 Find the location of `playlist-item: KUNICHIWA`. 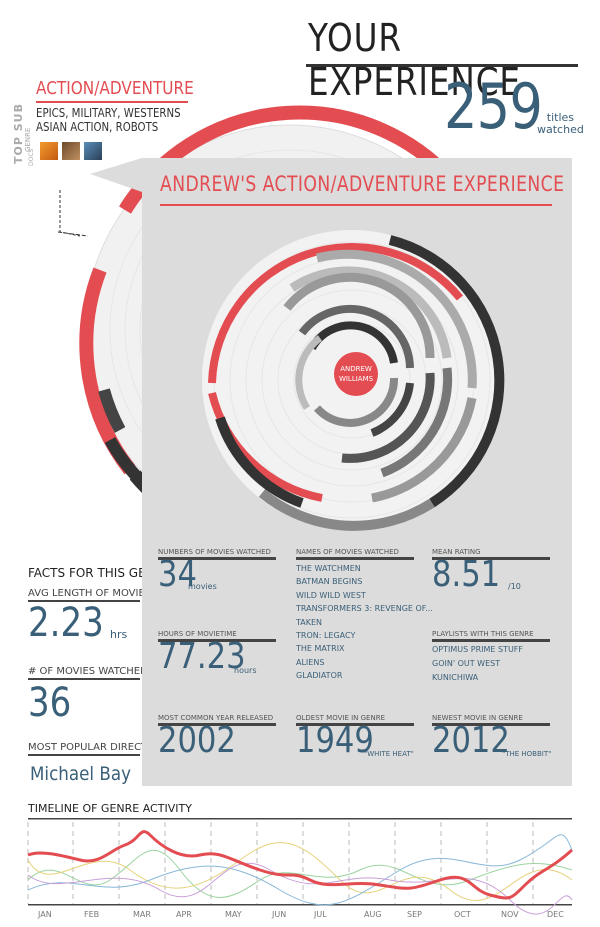

playlist-item: KUNICHIWA is located at coordinates (455, 677).